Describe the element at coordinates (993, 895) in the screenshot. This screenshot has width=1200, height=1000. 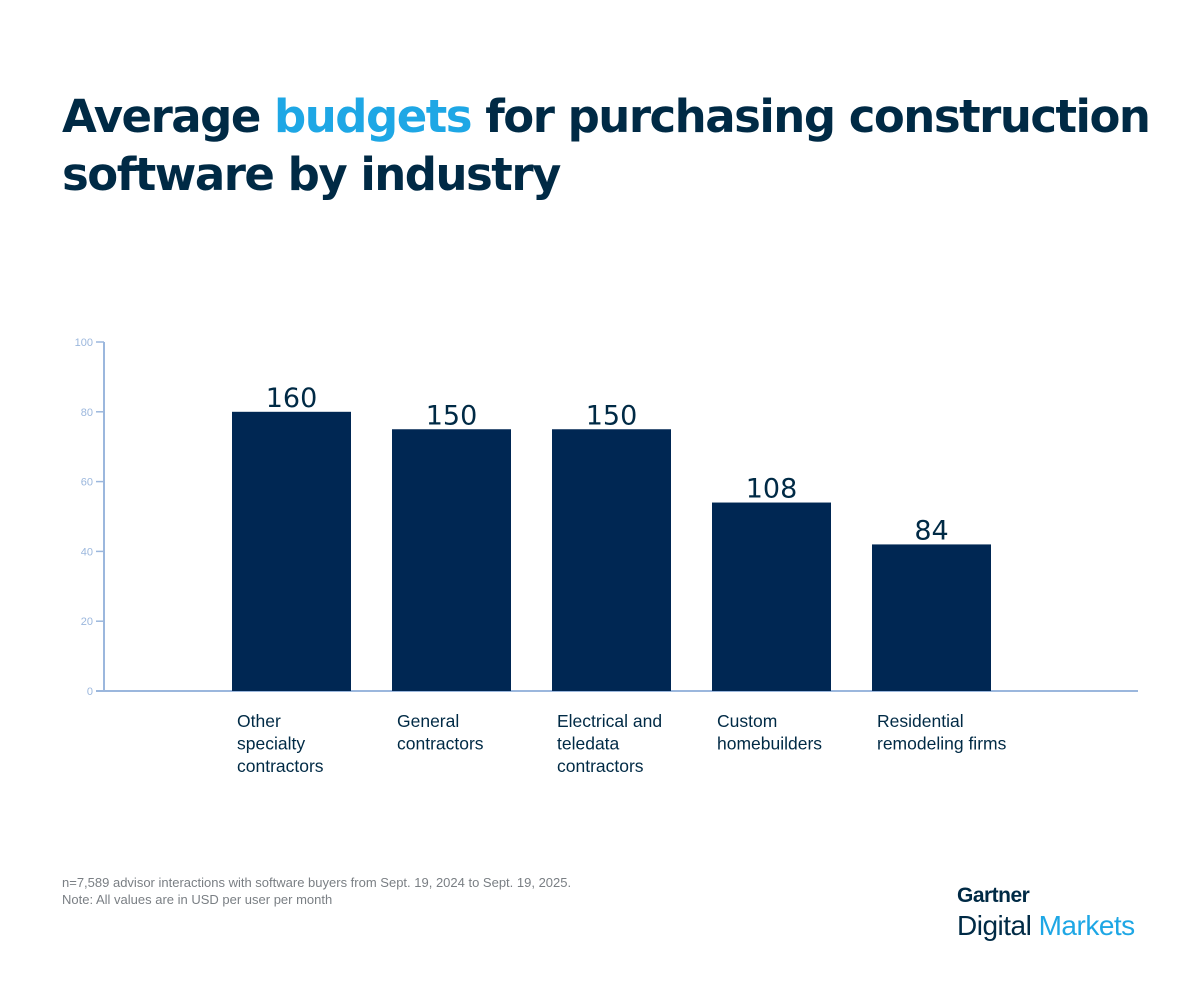
I see `logo-brand: Gartner` at that location.